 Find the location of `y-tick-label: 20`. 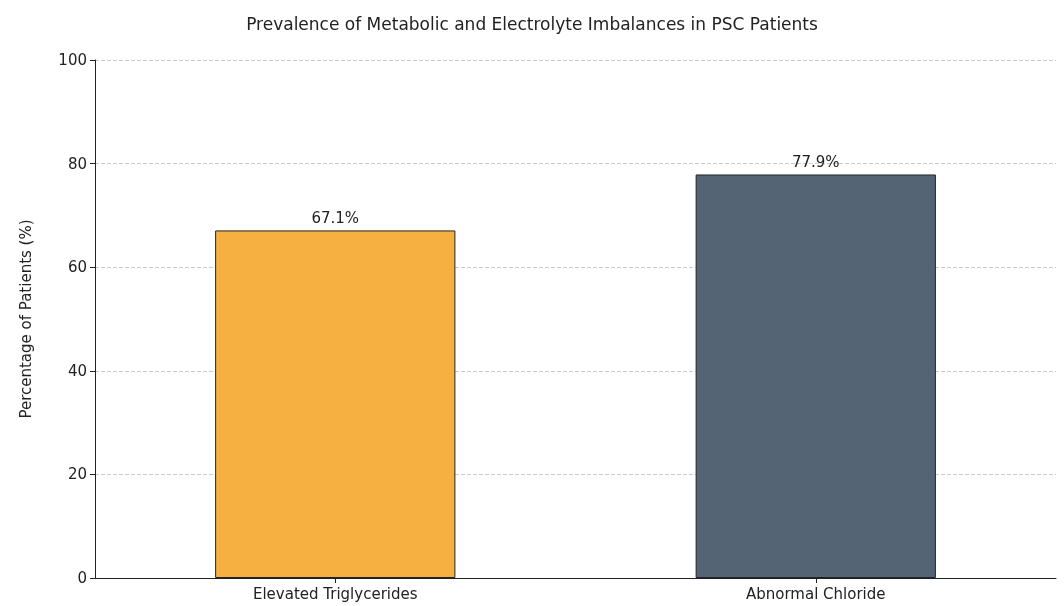

y-tick-label: 20 is located at coordinates (77, 474).